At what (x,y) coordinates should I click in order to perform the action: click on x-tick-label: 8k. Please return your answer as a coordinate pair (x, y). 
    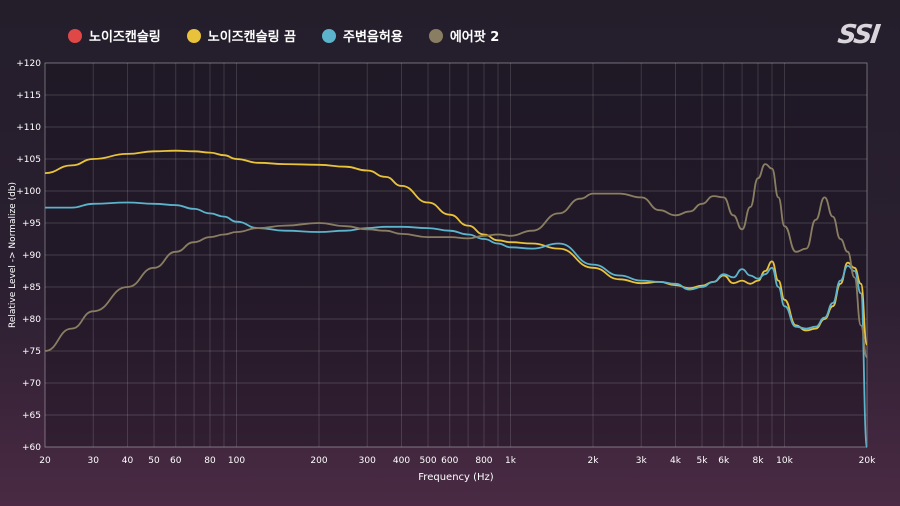
    Looking at the image, I should click on (758, 461).